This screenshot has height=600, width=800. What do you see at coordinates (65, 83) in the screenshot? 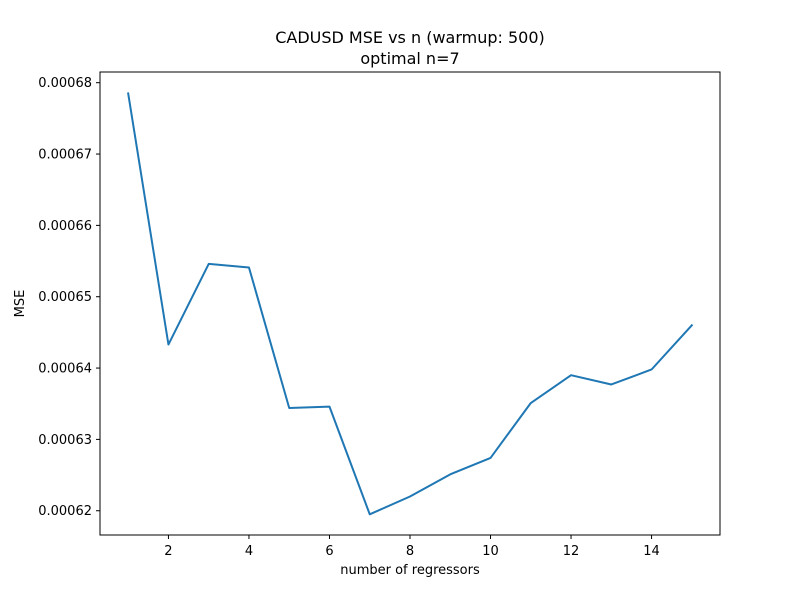
I see `y-tick-label: 0.00068` at bounding box center [65, 83].